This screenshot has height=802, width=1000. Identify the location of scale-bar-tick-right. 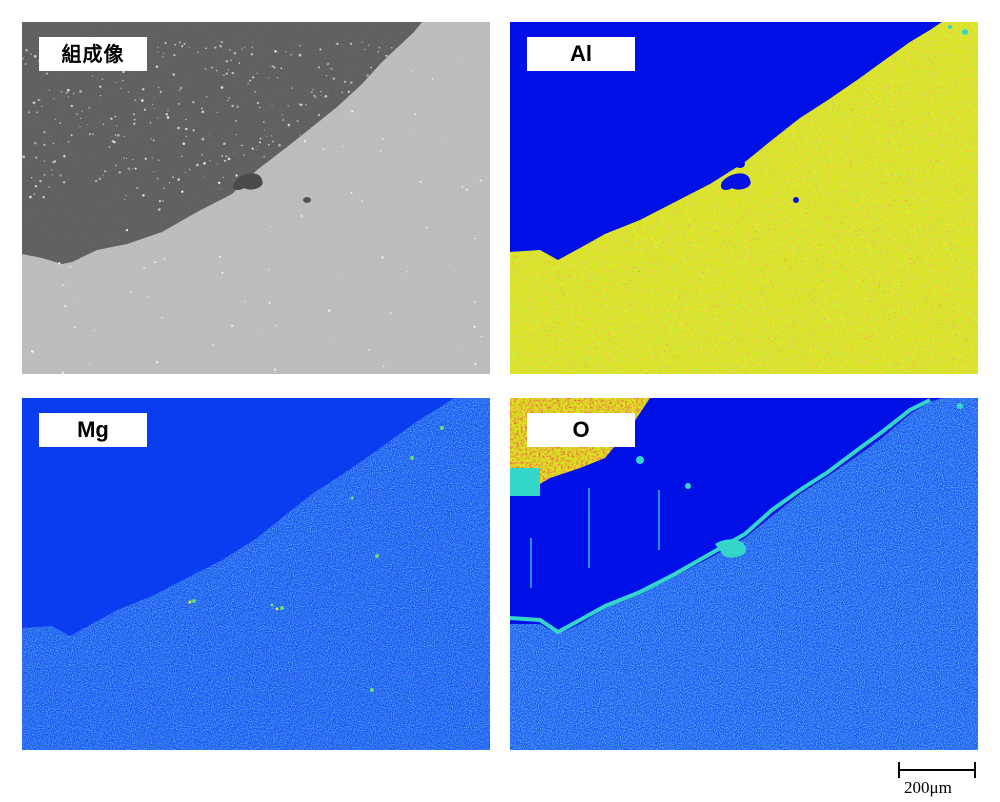
(975, 770).